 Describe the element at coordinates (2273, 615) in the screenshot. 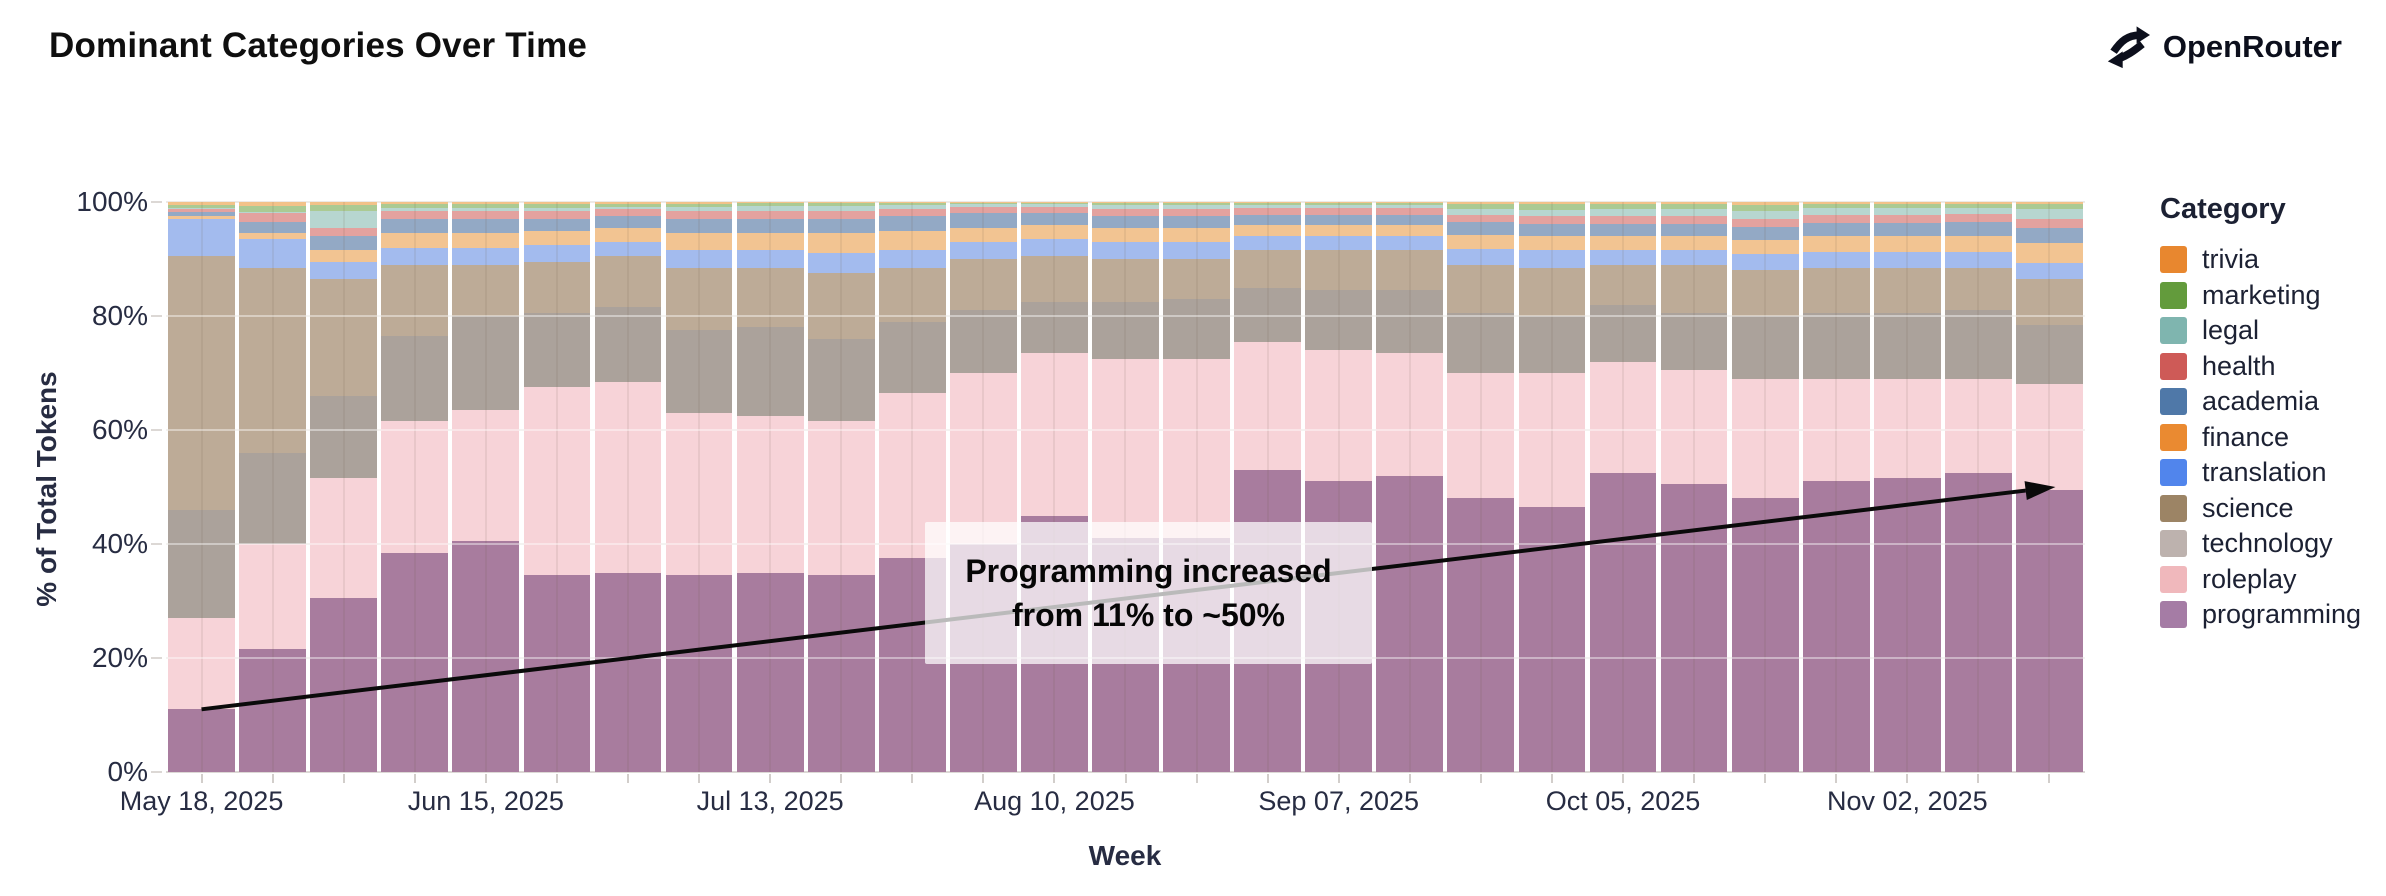

I see `legend-item-programming: programming` at that location.